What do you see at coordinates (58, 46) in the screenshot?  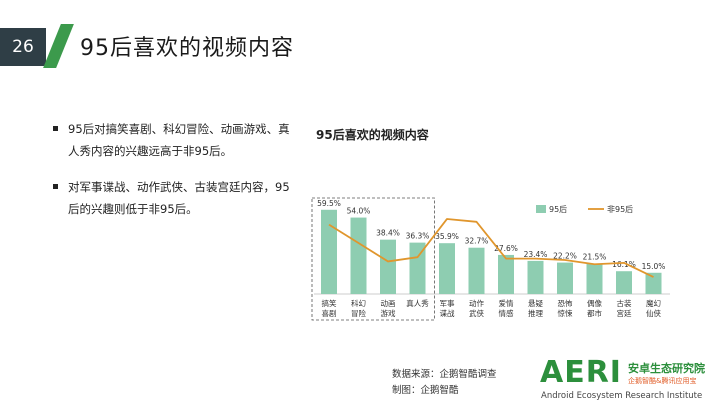 I see `title-accent-bar` at bounding box center [58, 46].